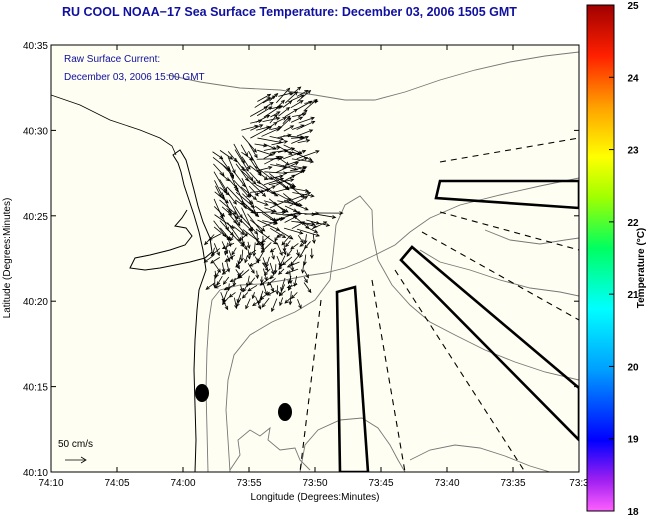  Describe the element at coordinates (171, 310) in the screenshot. I see `coastline` at that location.